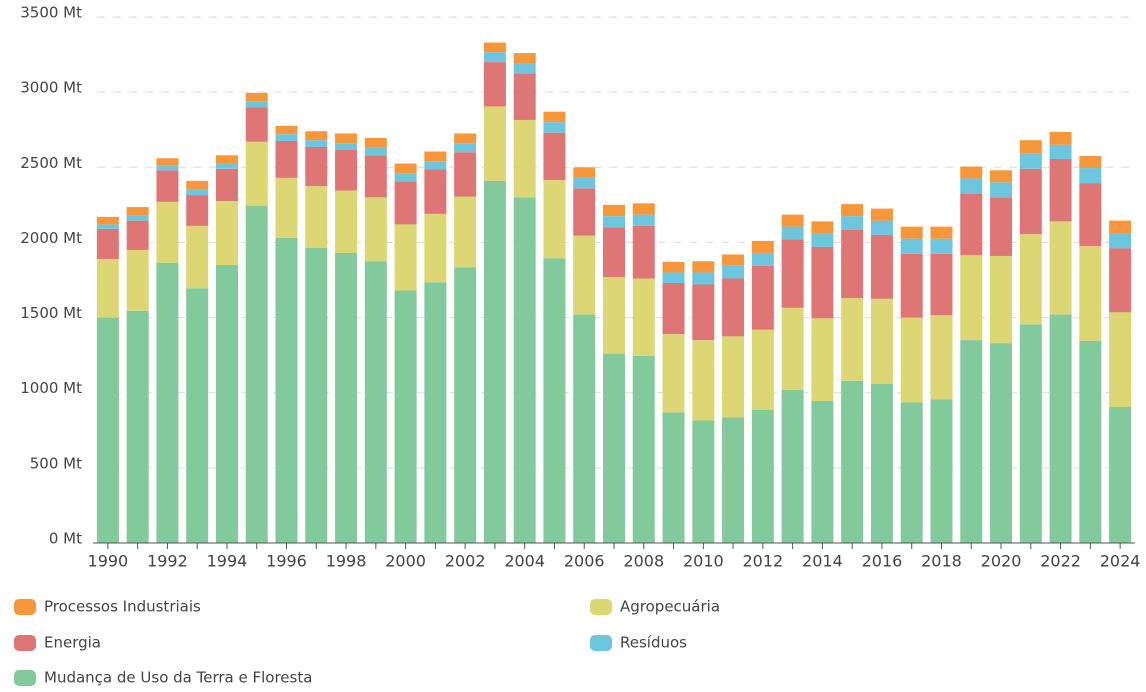 This screenshot has height=692, width=1146. Describe the element at coordinates (65, 539) in the screenshot. I see `y-tick-label: 0 Mt` at that location.